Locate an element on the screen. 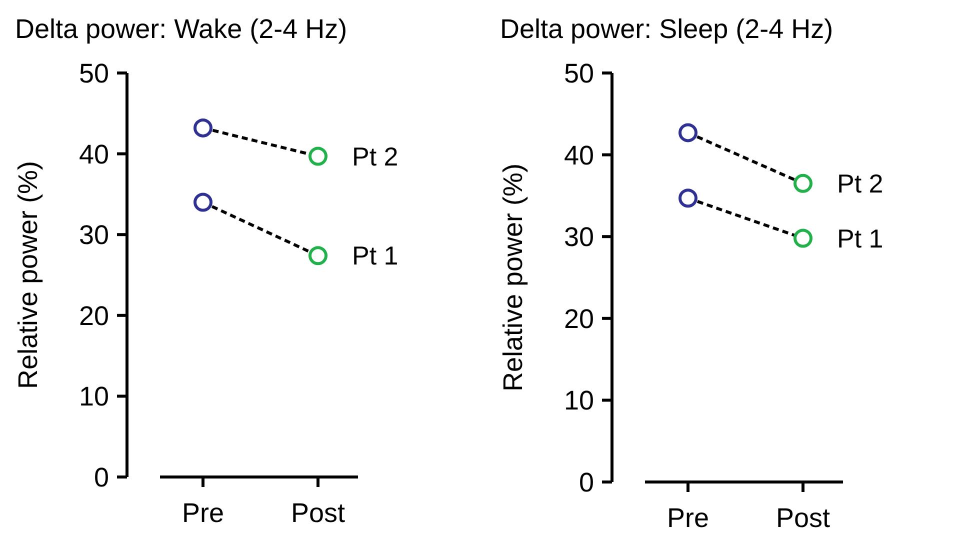  chart-title: Delta power: Wake (2-4 Hz) is located at coordinates (181, 29).